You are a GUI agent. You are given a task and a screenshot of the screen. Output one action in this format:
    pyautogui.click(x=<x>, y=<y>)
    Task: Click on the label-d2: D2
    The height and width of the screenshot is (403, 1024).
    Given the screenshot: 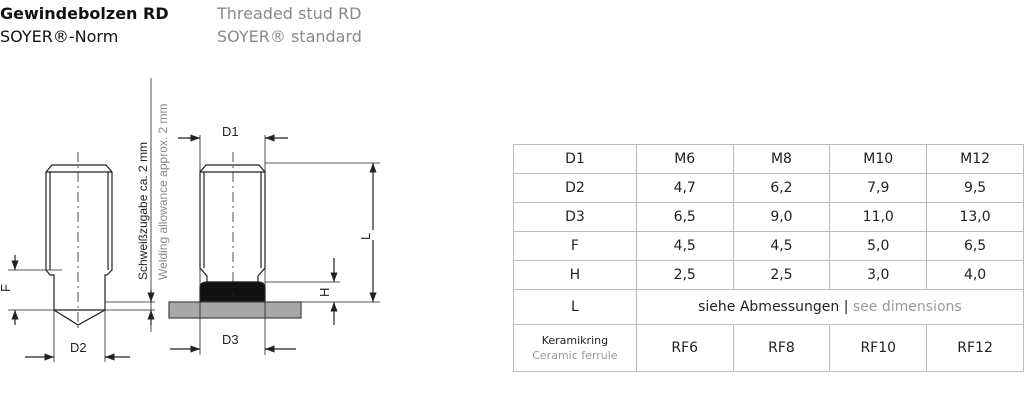 What is the action you would take?
    pyautogui.click(x=78, y=347)
    